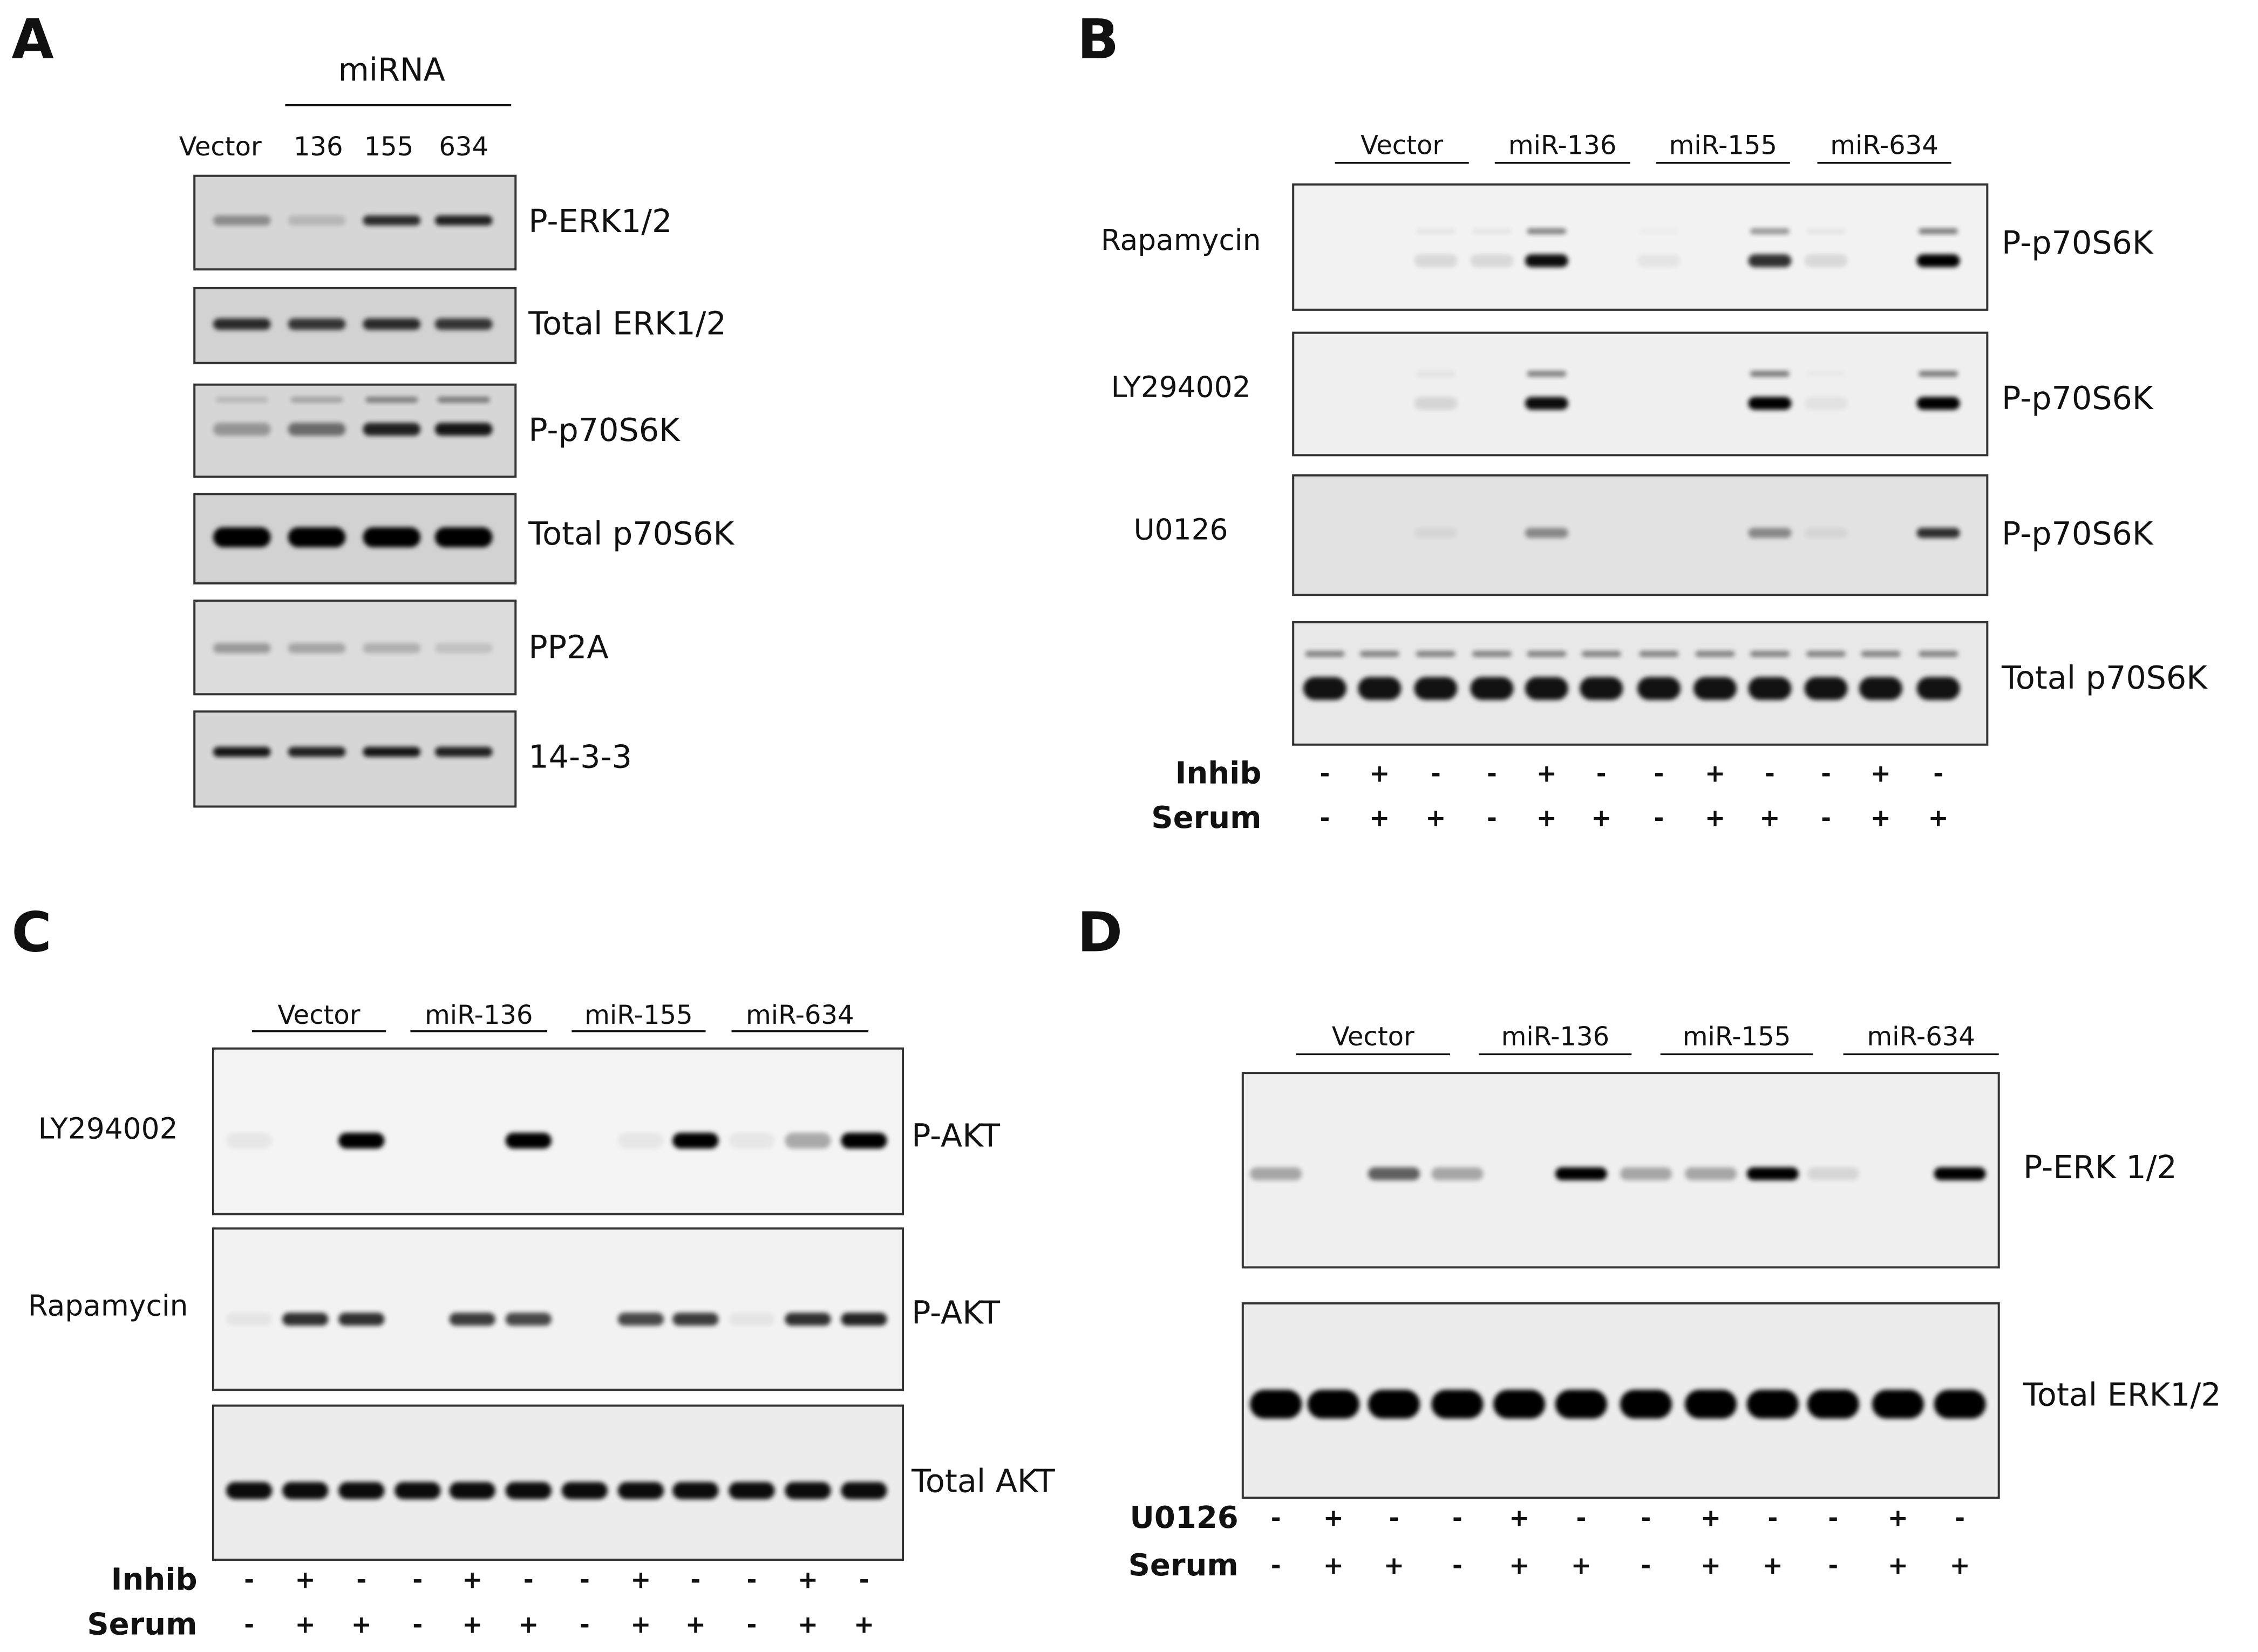 This screenshot has width=2258, height=1652. Describe the element at coordinates (2100, 1167) in the screenshot. I see `blot-label: P-ERK 1/2` at that location.